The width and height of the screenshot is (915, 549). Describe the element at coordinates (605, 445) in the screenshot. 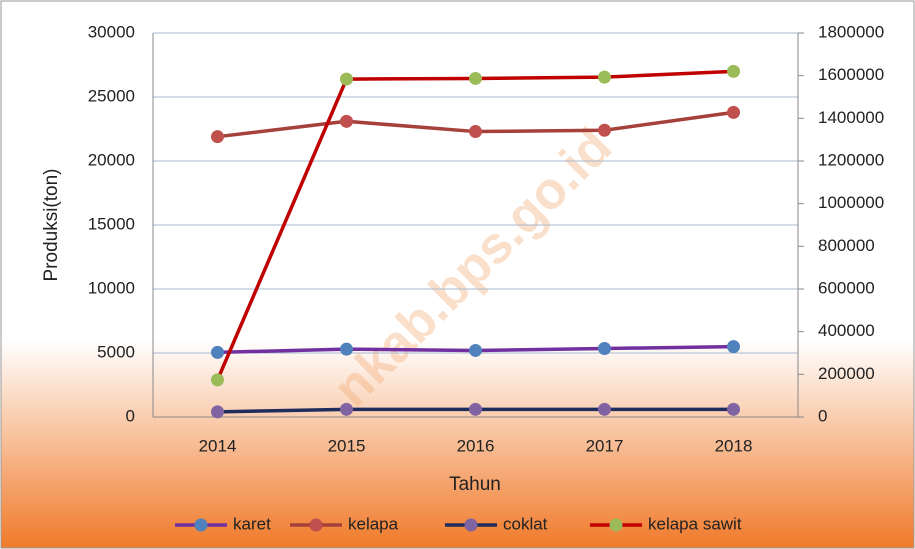

I see `x-tick-label: 2017` at that location.